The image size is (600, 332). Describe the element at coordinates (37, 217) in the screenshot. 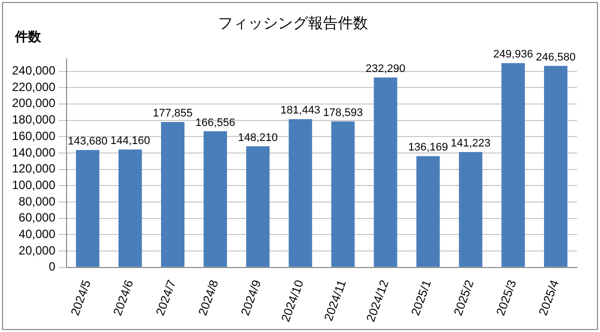

I see `y-tick-label: 60,000` at that location.